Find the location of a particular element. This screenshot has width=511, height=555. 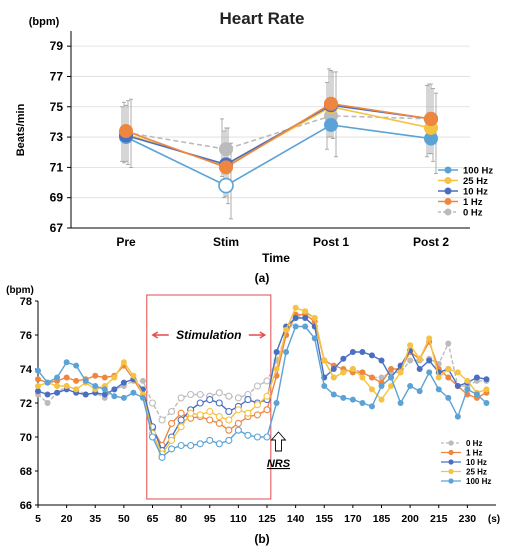

panel-a-x-tick-label: Post 1 is located at coordinates (331, 242).